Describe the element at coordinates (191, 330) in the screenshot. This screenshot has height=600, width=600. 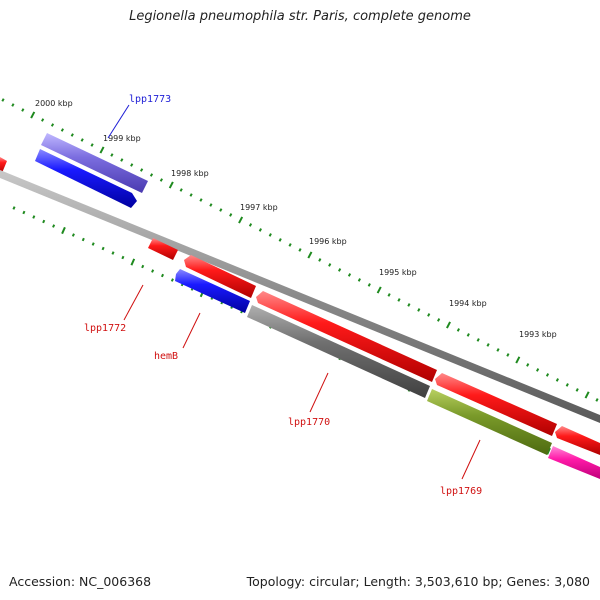
I see `leader-hemB` at that location.